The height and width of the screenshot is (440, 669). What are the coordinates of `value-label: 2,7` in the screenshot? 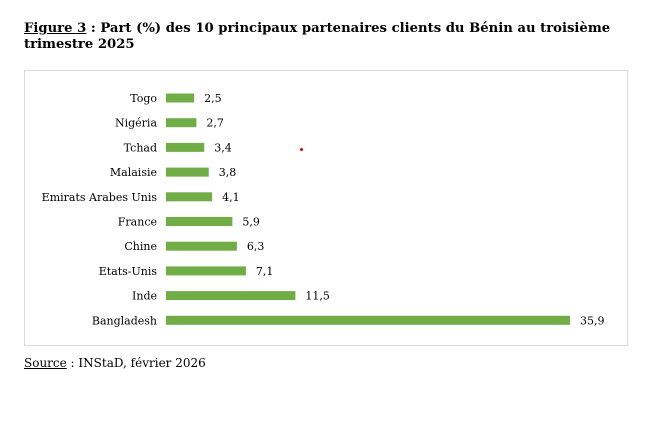 It's located at (215, 123).